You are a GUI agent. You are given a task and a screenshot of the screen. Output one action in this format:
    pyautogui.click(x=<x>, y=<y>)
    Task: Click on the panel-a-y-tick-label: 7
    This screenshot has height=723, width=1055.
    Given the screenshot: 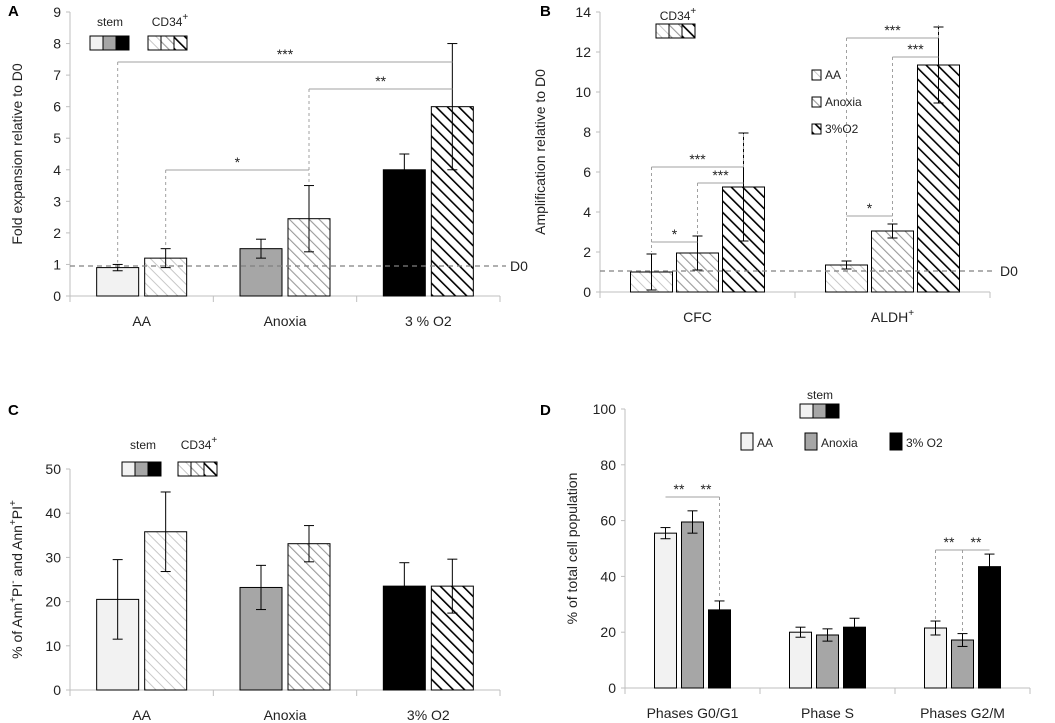 What is the action you would take?
    pyautogui.click(x=57, y=75)
    